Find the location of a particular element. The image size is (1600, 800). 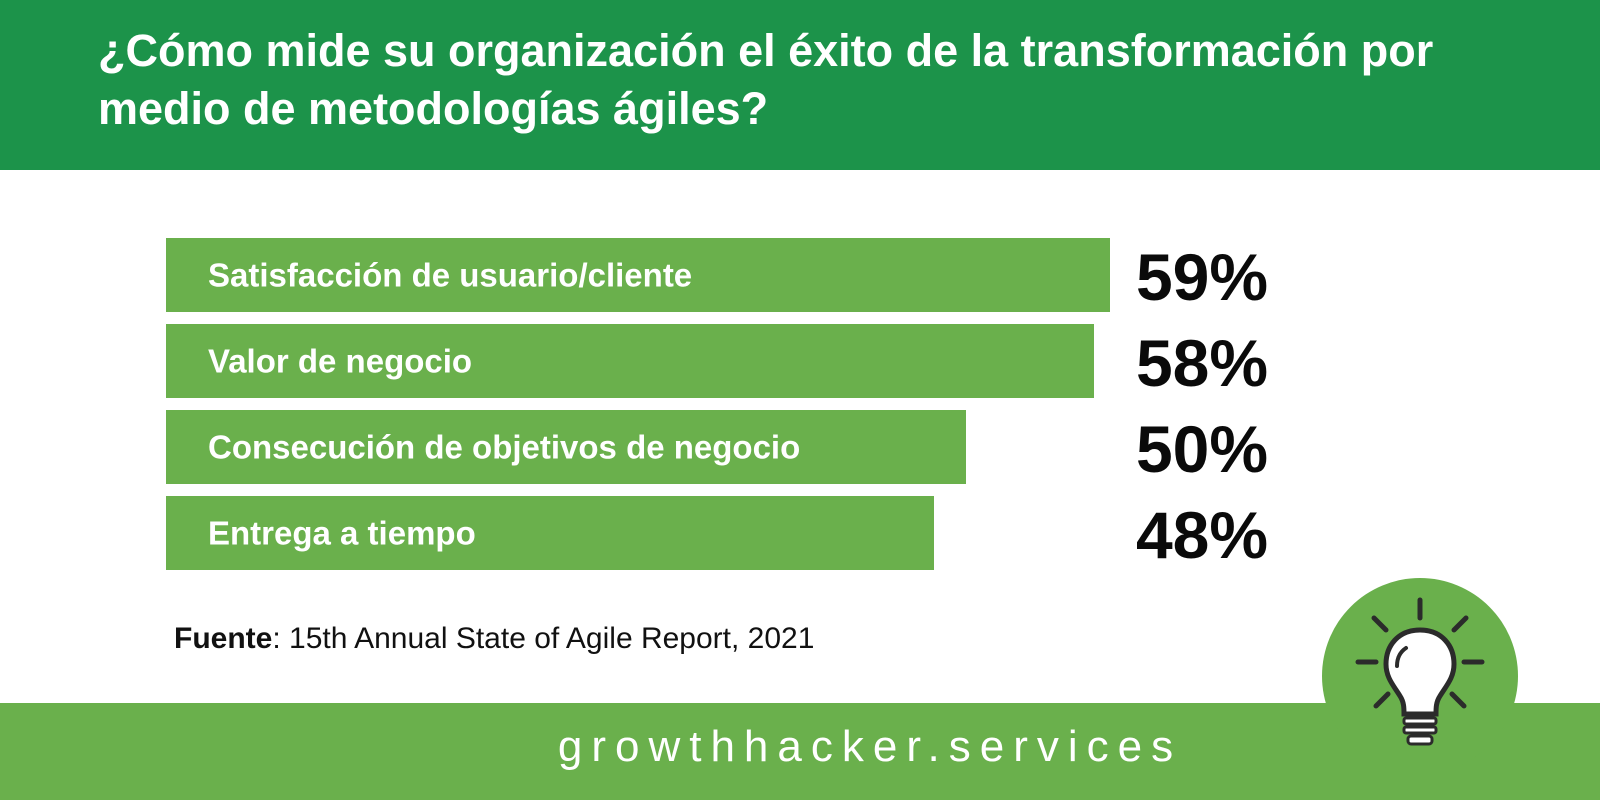

value-label-2: 58% is located at coordinates (1202, 363).